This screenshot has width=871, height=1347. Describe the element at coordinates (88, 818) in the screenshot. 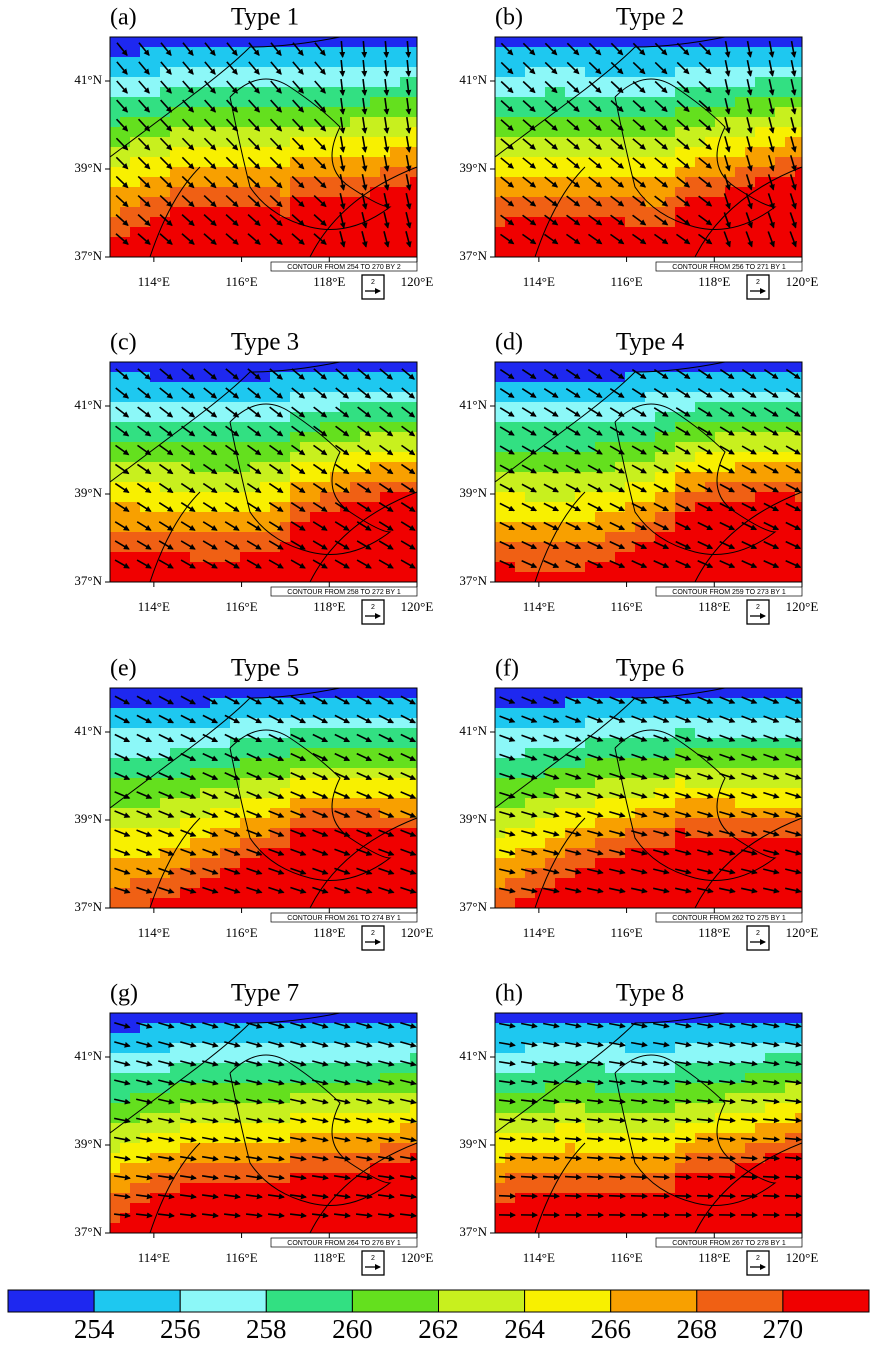

I see `y-tick-label: 39°N` at that location.